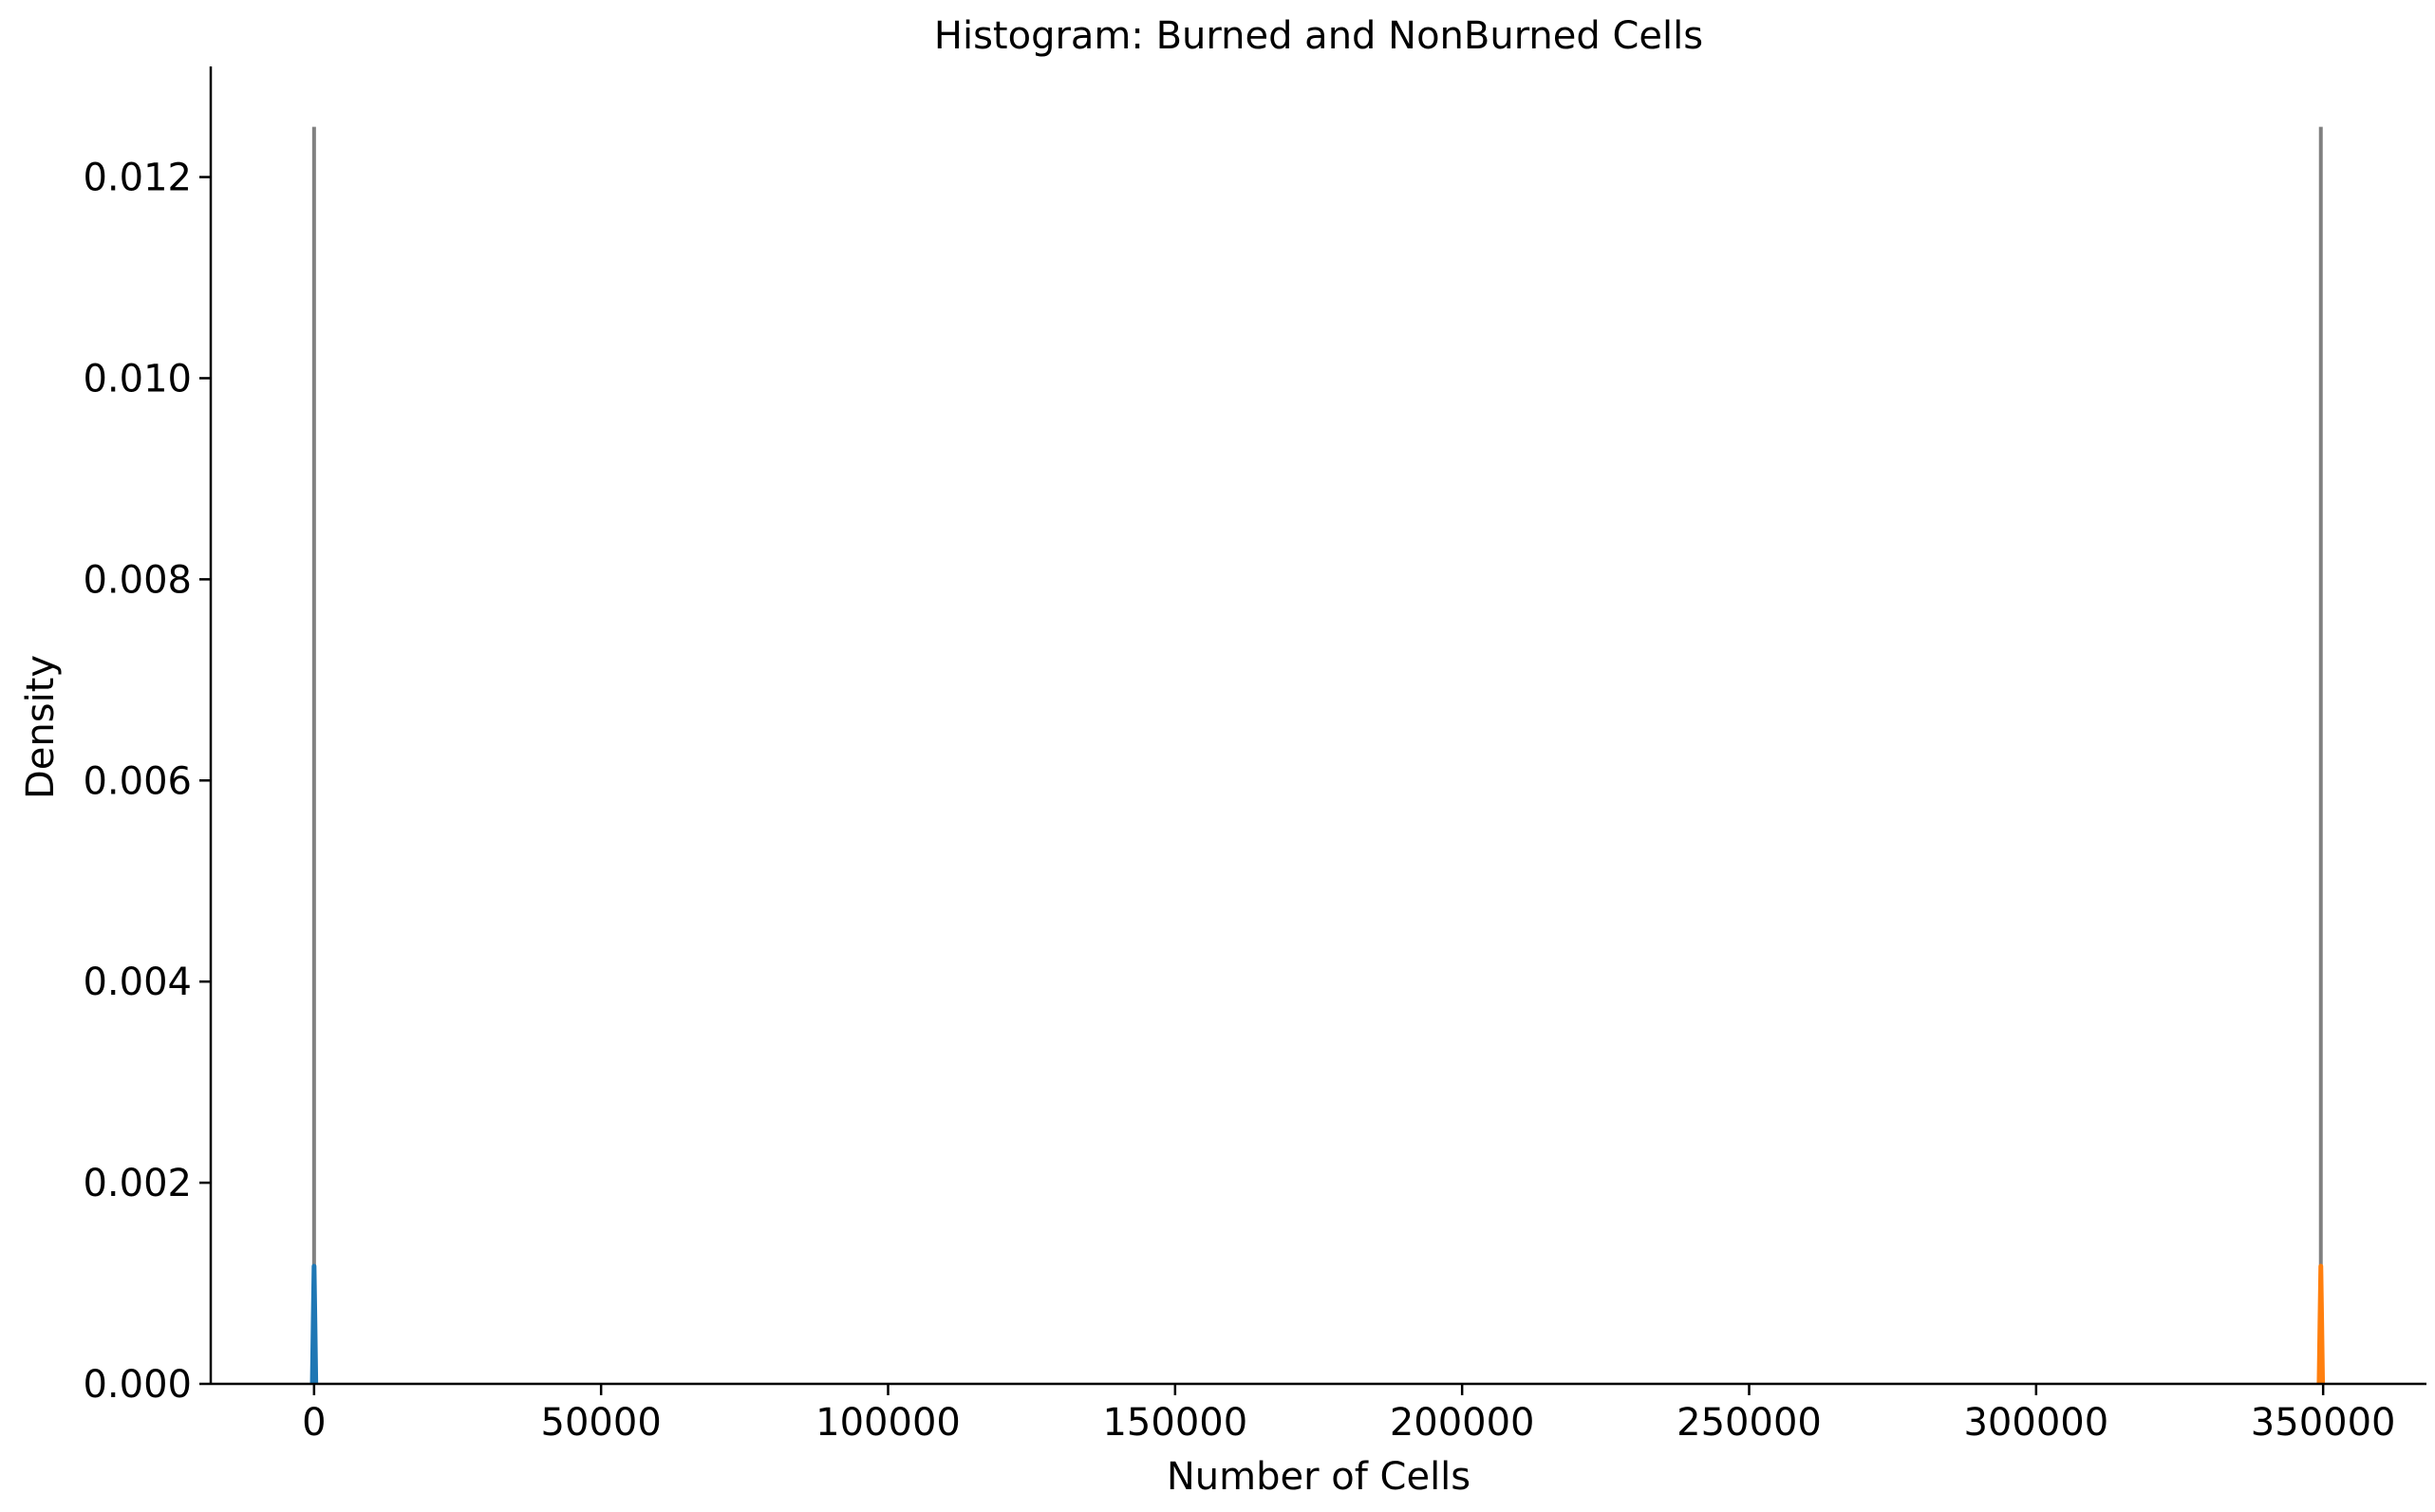 Image resolution: width=2435 pixels, height=1512 pixels. I want to click on y-tick-label: 0.006, so click(137, 781).